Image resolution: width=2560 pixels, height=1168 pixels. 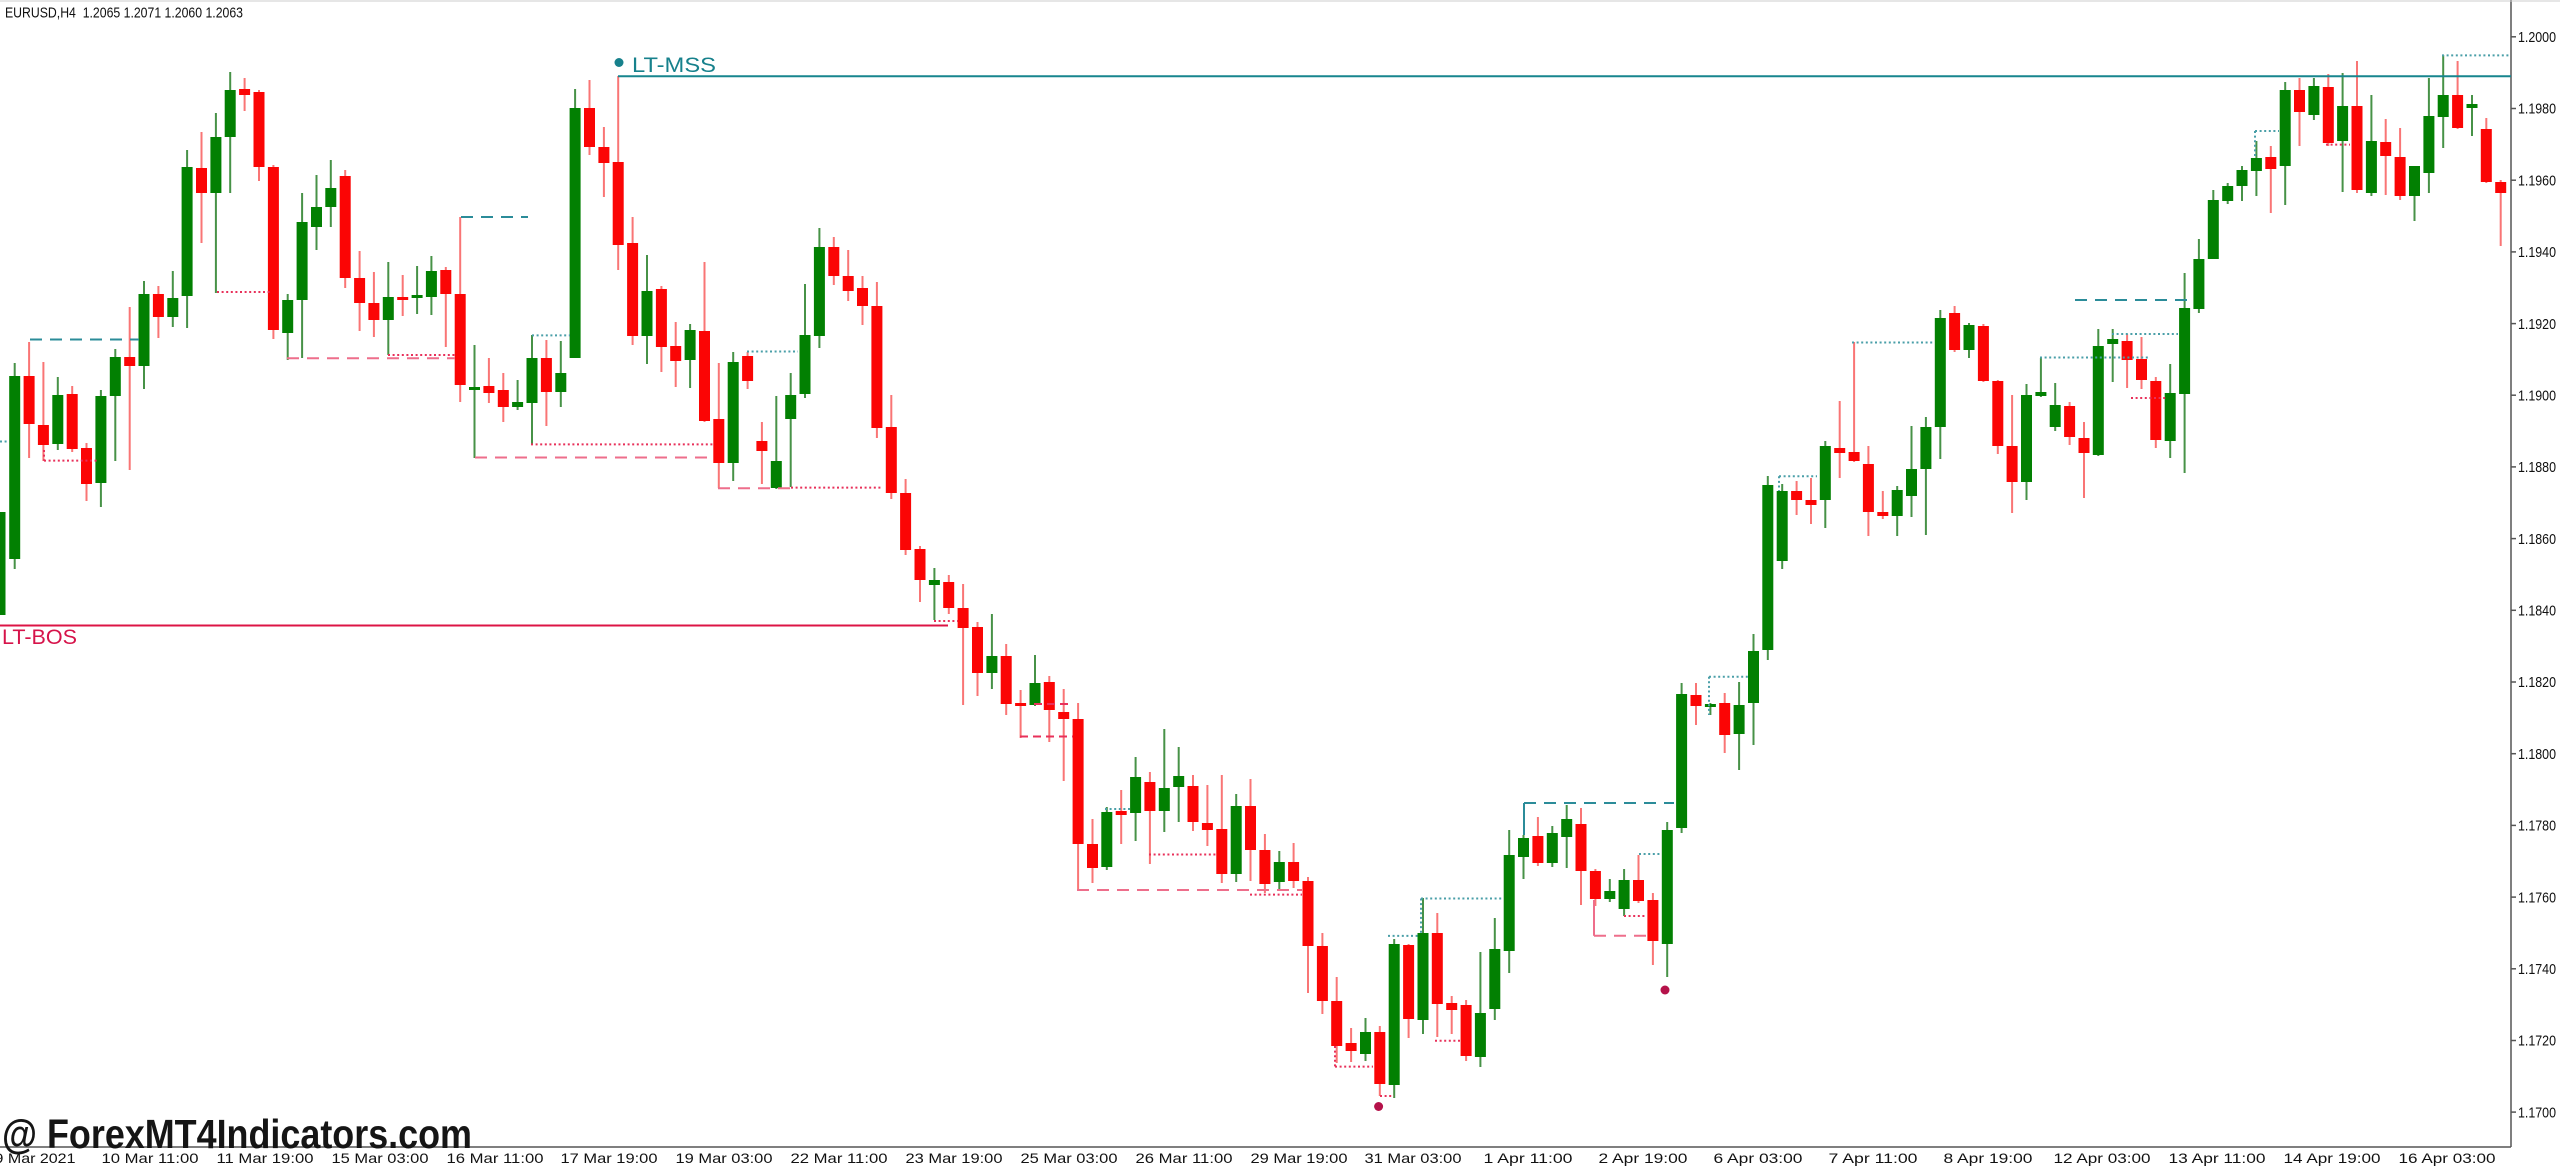 I want to click on svg-text: 31 Mar 03:00, so click(x=1413, y=1158).